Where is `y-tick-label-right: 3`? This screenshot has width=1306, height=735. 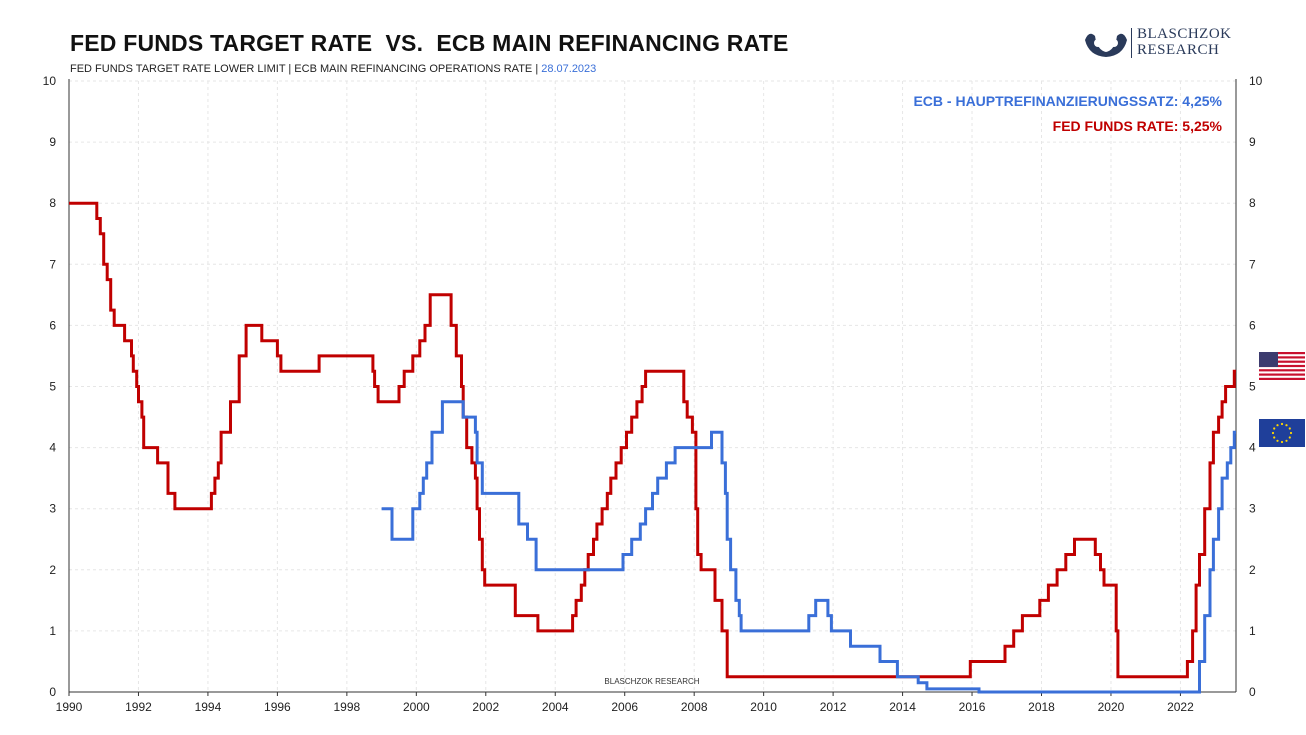
y-tick-label-right: 3 is located at coordinates (1252, 509).